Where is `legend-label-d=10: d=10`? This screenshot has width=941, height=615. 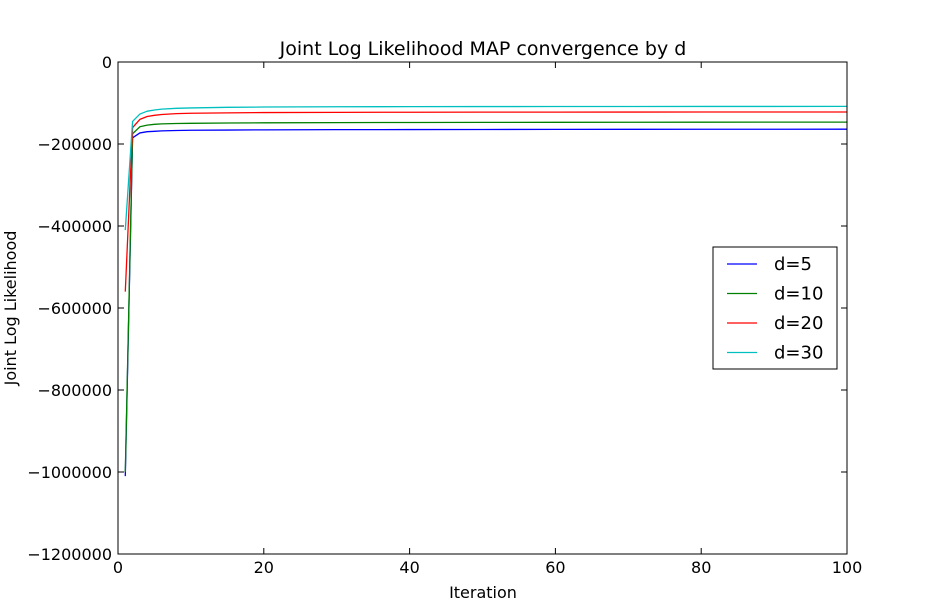 legend-label-d=10: d=10 is located at coordinates (798, 294).